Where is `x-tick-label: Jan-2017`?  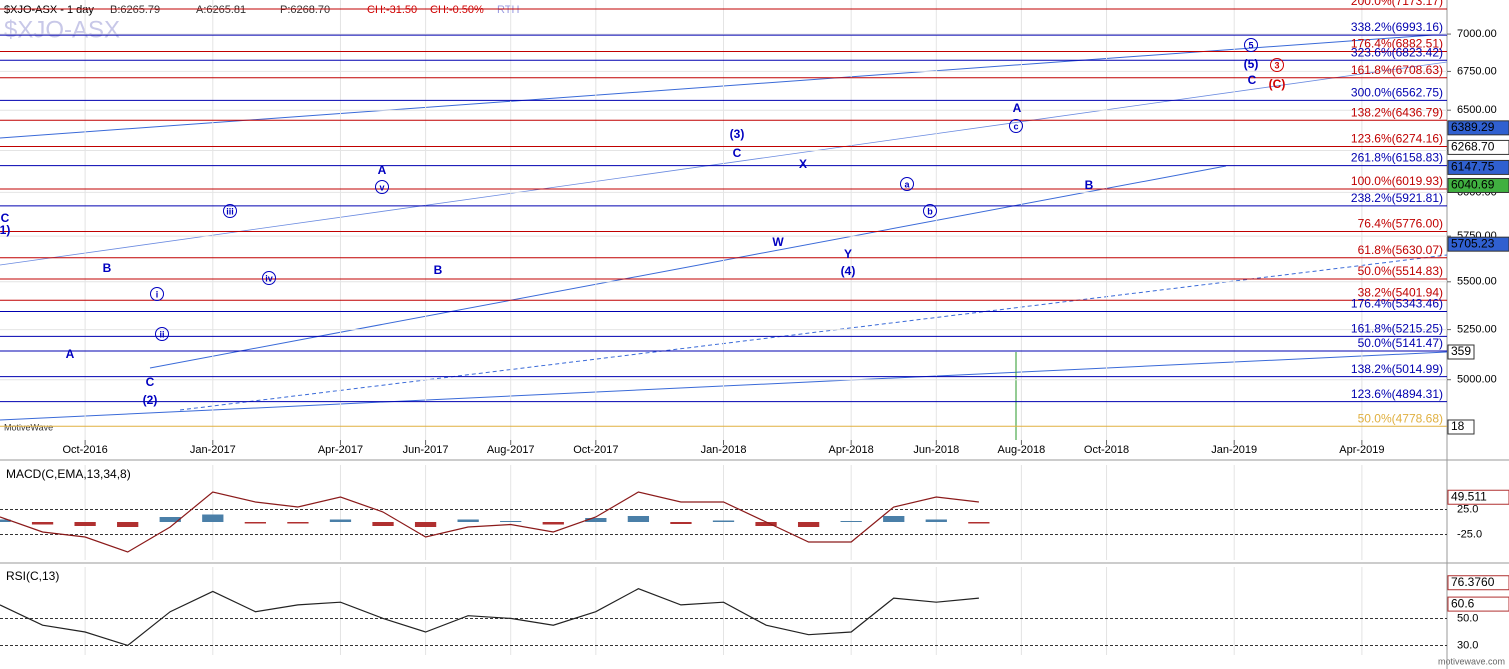 x-tick-label: Jan-2017 is located at coordinates (213, 450).